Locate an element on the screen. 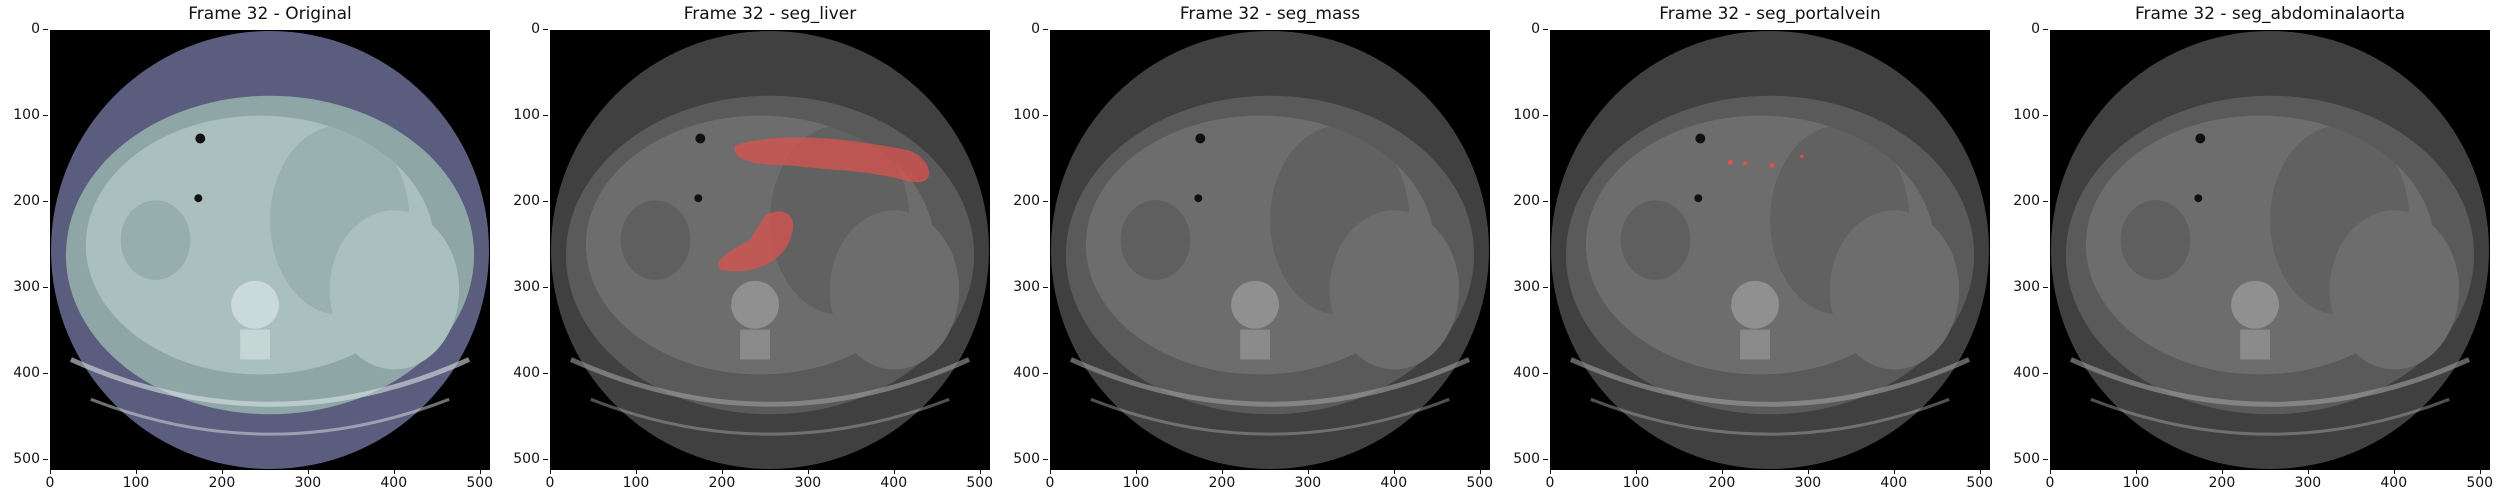 Image resolution: width=2500 pixels, height=500 pixels. panel-title: Frame 32 - Original is located at coordinates (270, 14).